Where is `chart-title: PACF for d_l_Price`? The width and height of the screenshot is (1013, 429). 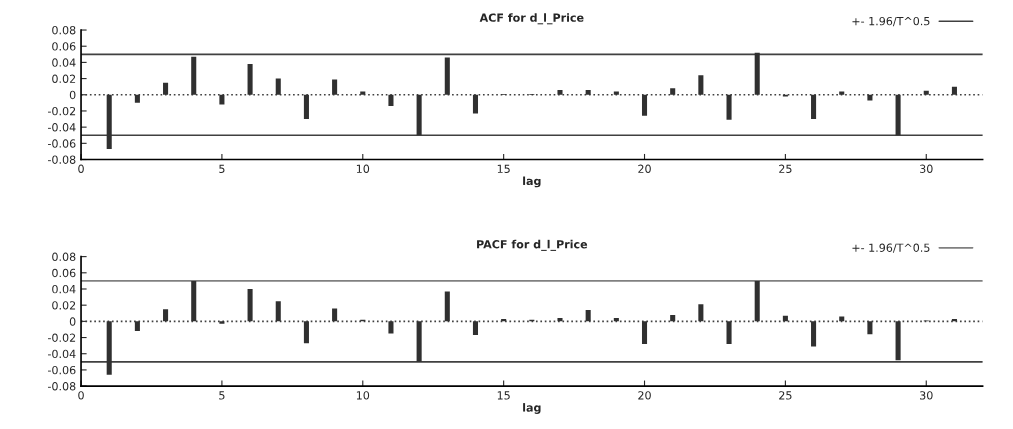
chart-title: PACF for d_l_Price is located at coordinates (532, 245).